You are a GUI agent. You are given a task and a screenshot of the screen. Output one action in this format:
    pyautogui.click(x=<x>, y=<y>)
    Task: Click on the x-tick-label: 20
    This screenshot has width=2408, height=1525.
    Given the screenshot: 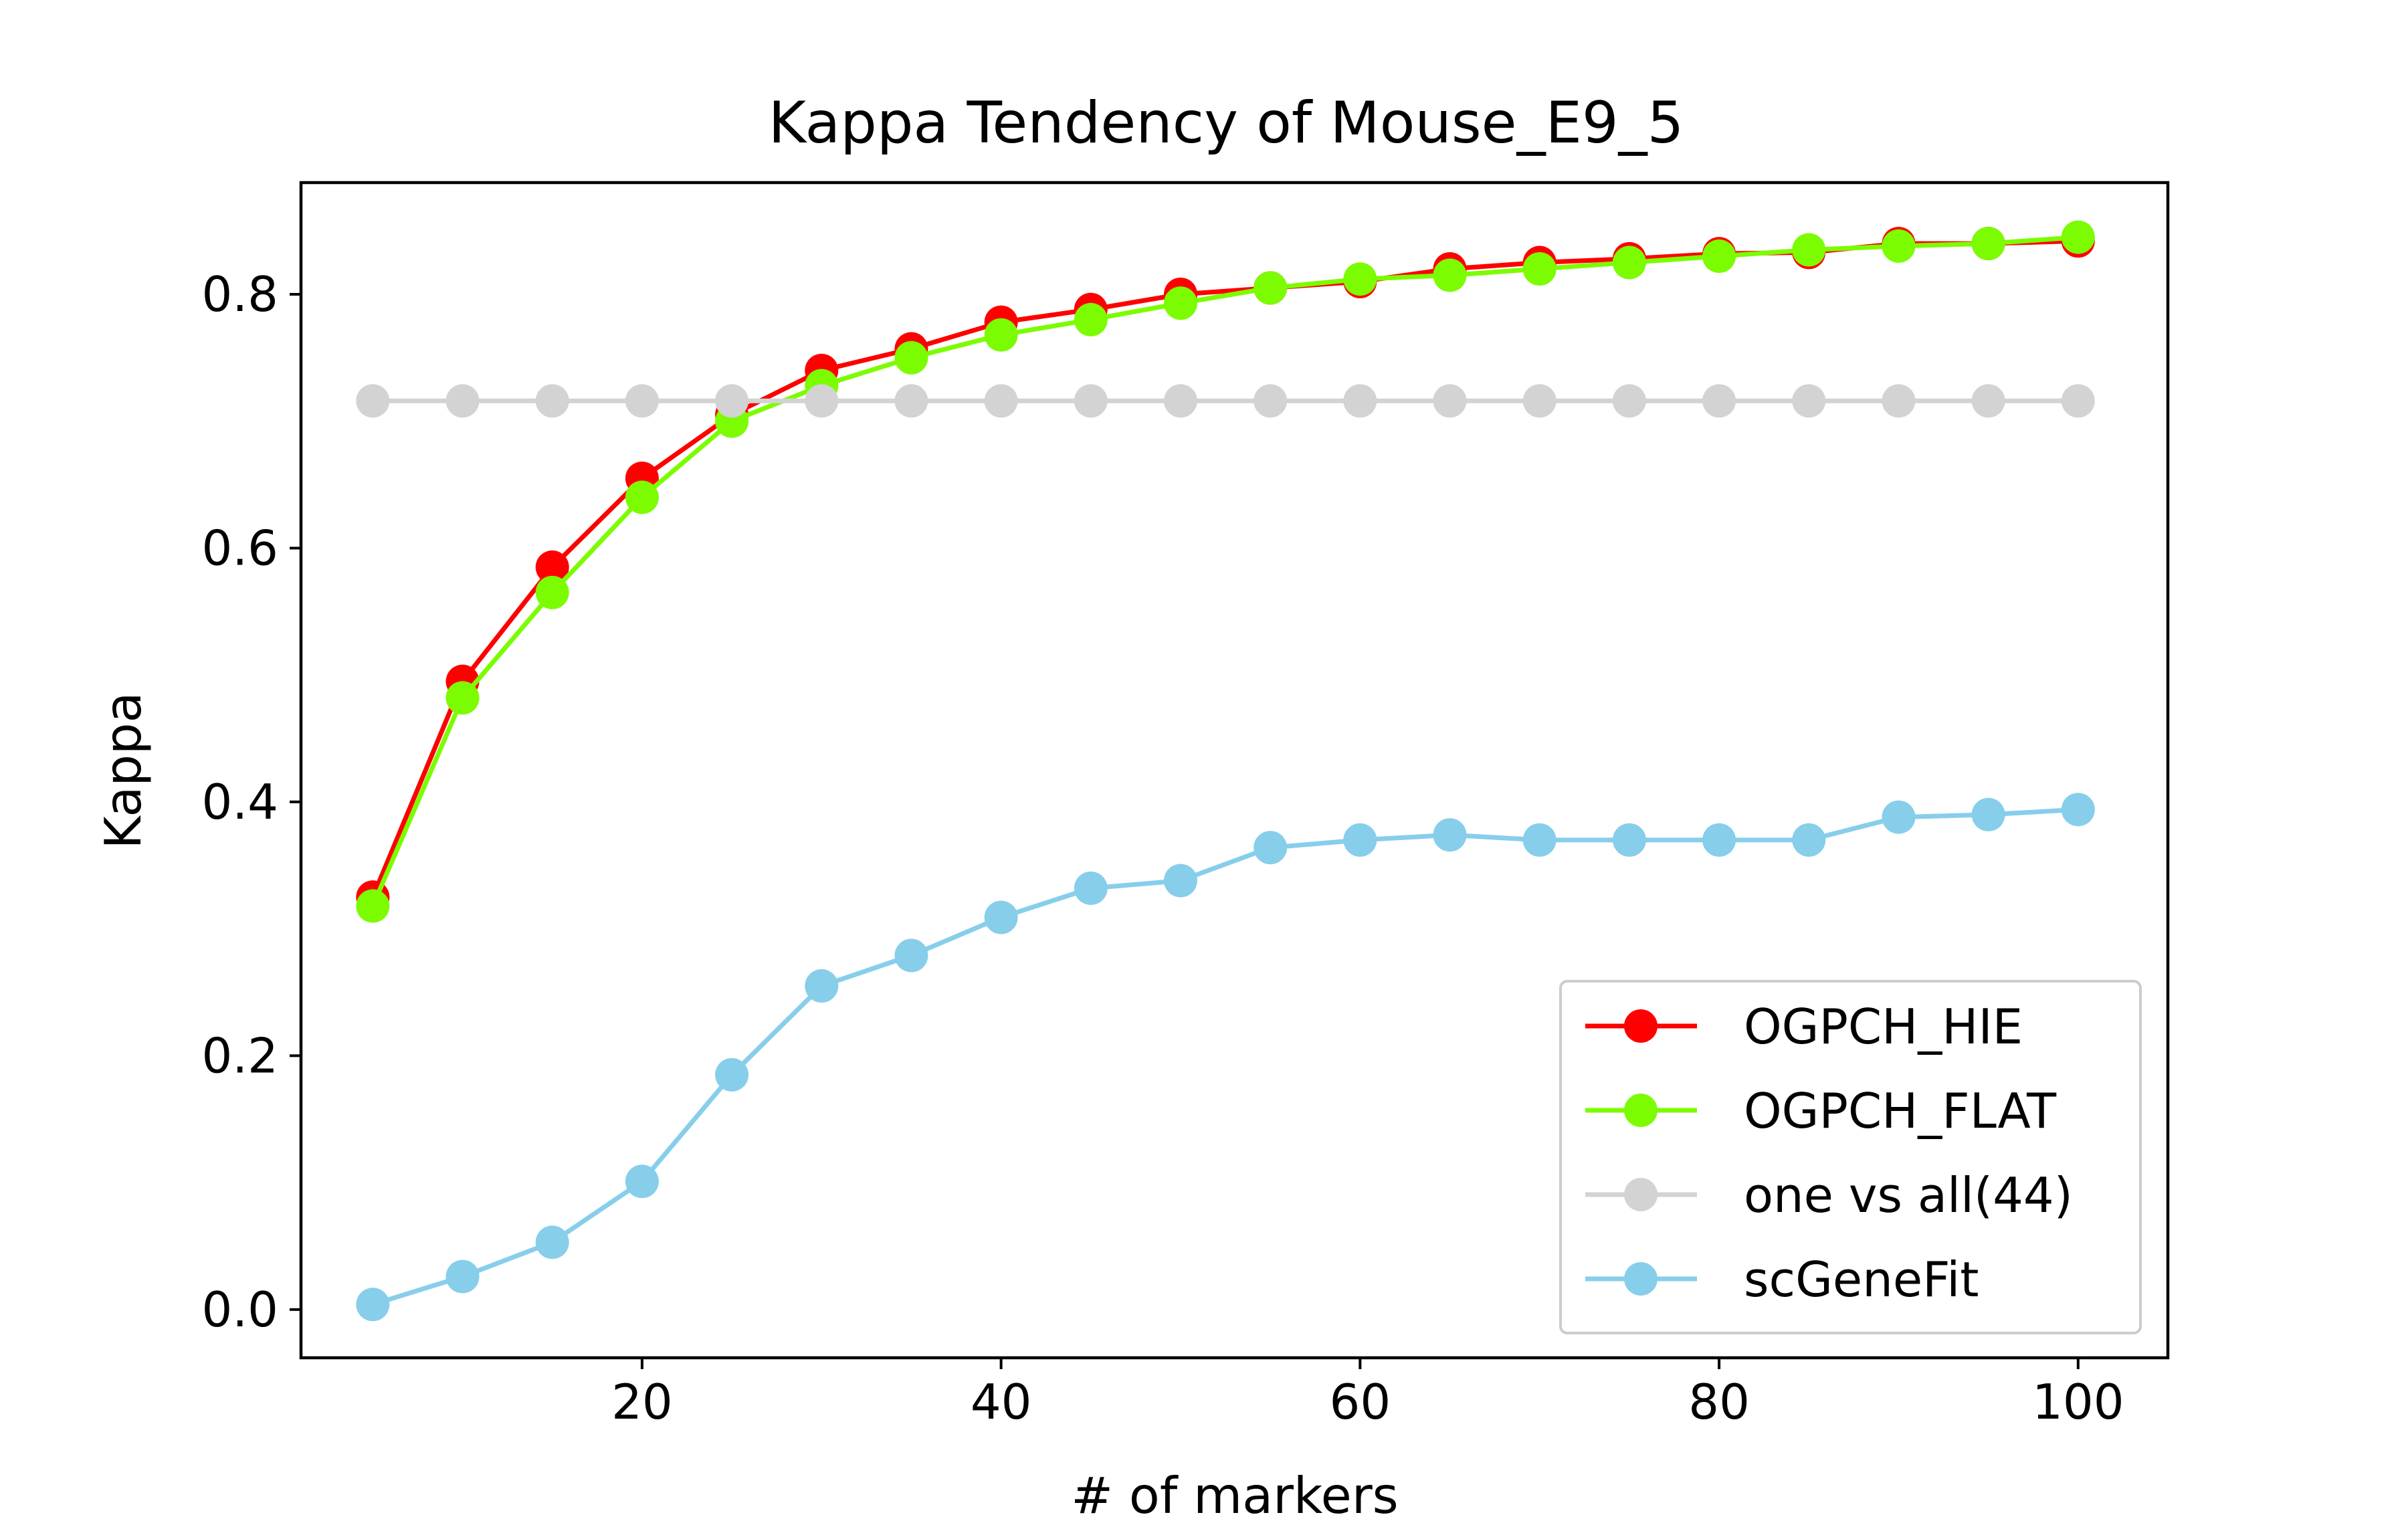 What is the action you would take?
    pyautogui.click(x=642, y=1402)
    